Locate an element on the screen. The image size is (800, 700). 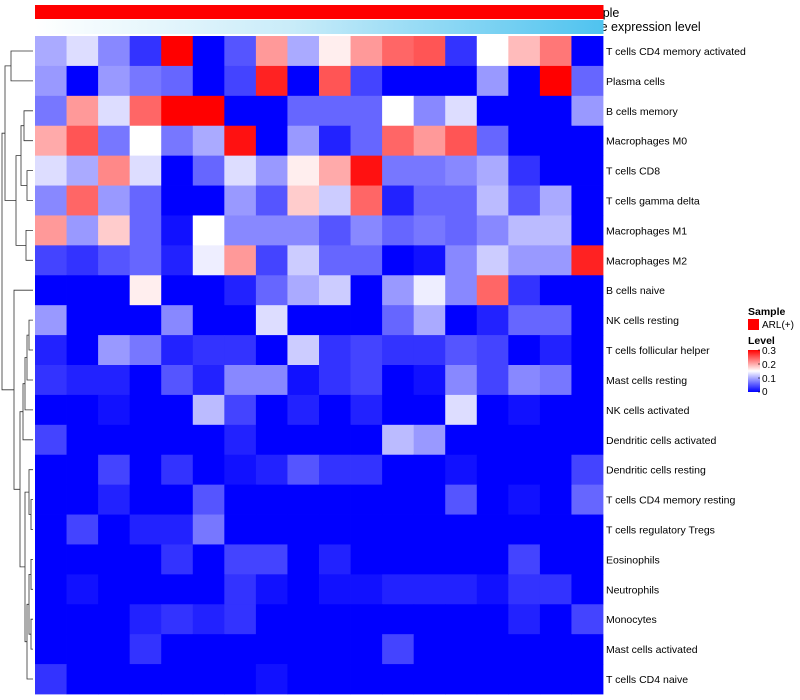
legend-sample-swatch is located at coordinates (753, 324).